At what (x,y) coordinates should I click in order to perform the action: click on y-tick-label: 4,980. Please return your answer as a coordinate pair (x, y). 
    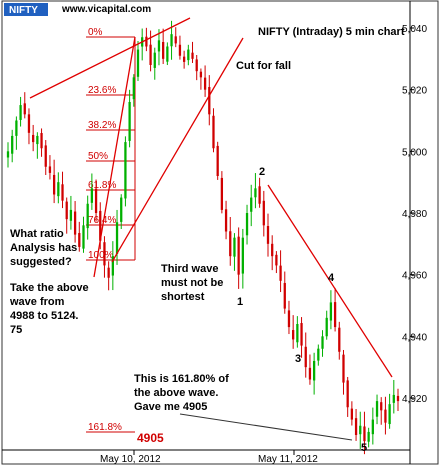
    Looking at the image, I should click on (414, 214).